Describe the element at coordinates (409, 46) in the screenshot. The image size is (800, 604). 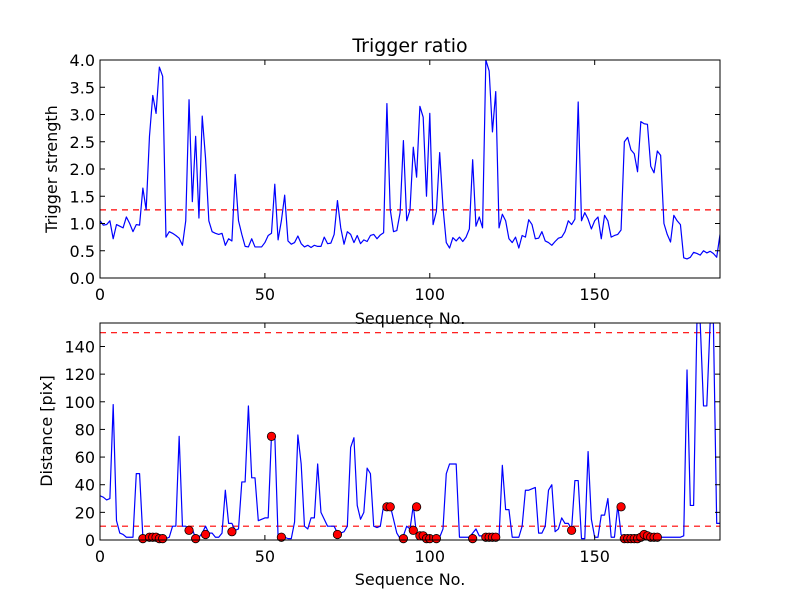
I see `chart-title: Trigger ratio` at that location.